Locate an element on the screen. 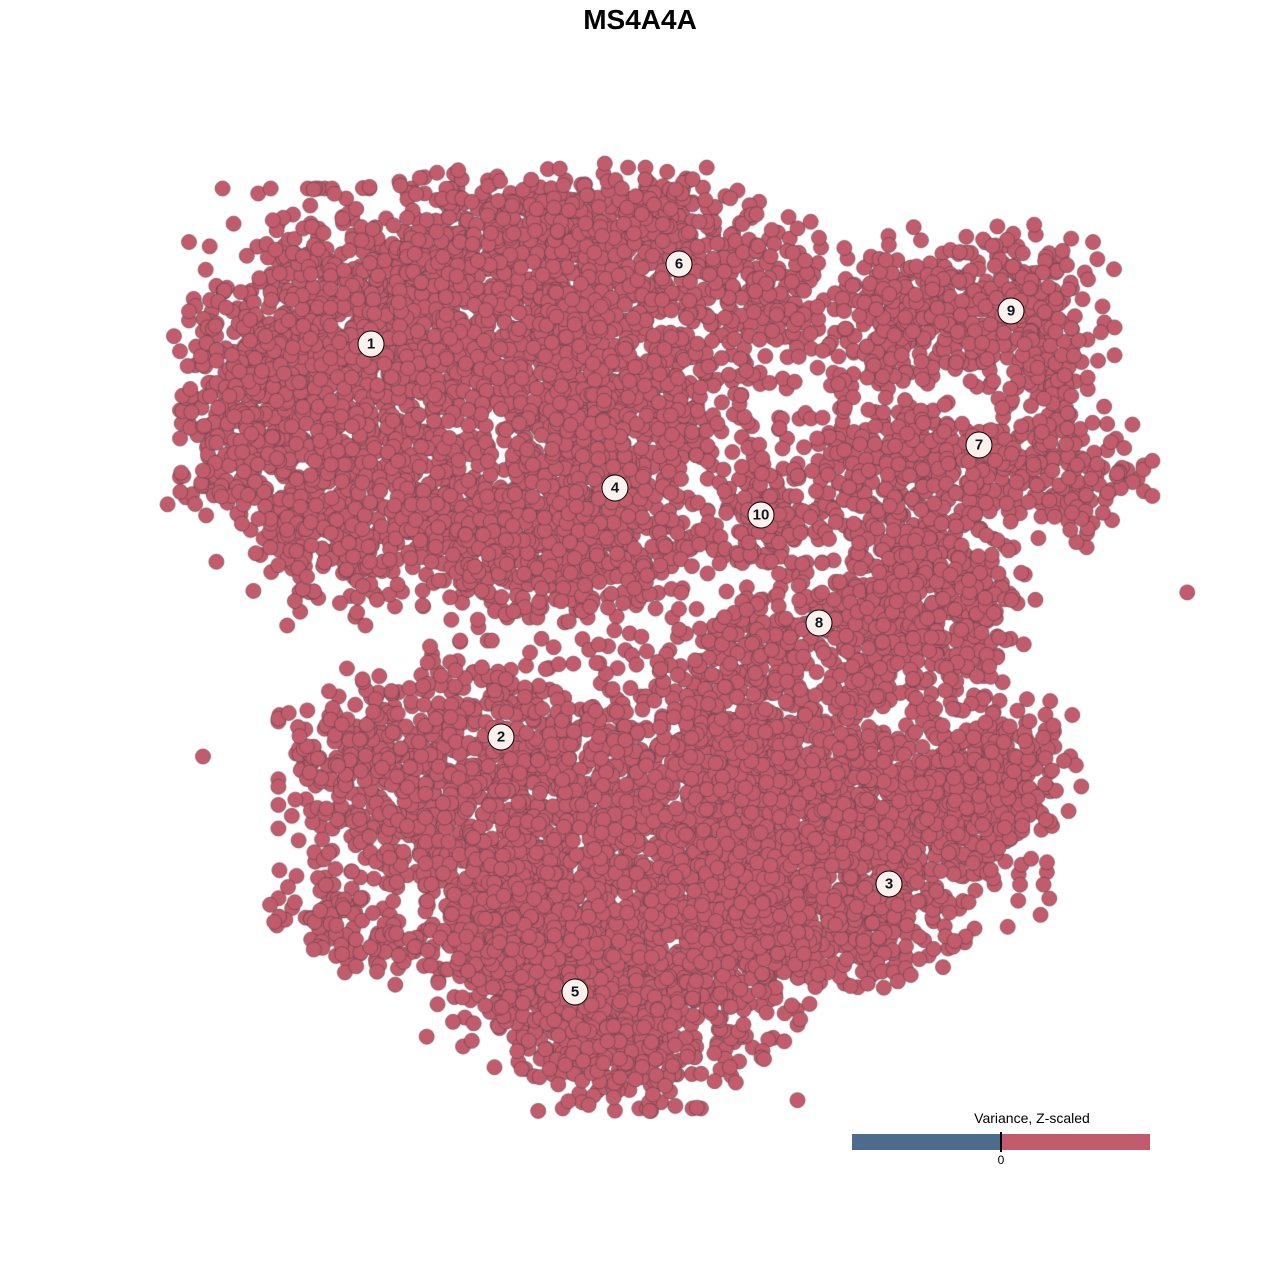 The height and width of the screenshot is (1280, 1280). colorbar-legend: Variance, Z-scaled 0 is located at coordinates (1001, 1137).